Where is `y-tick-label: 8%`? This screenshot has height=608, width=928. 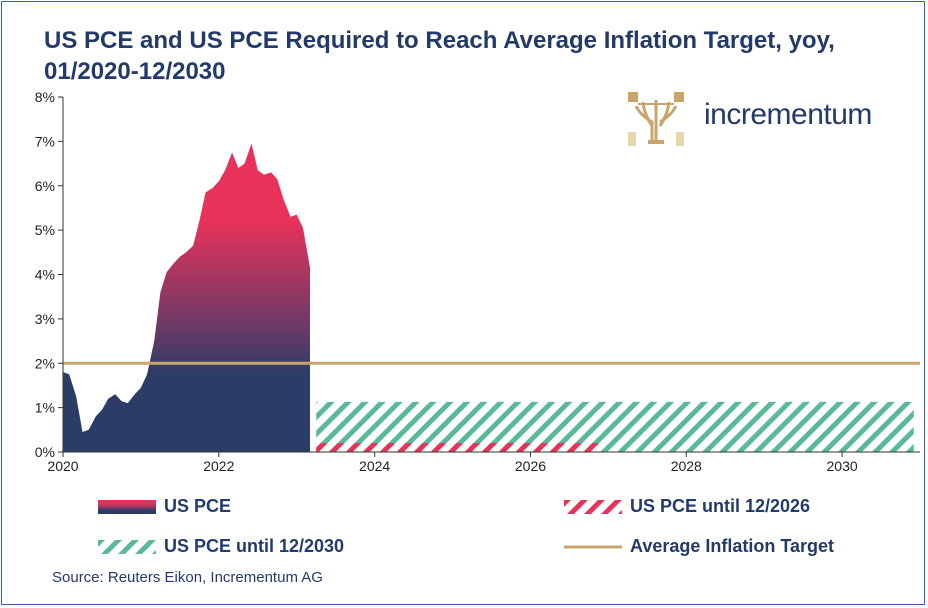 y-tick-label: 8% is located at coordinates (45, 97).